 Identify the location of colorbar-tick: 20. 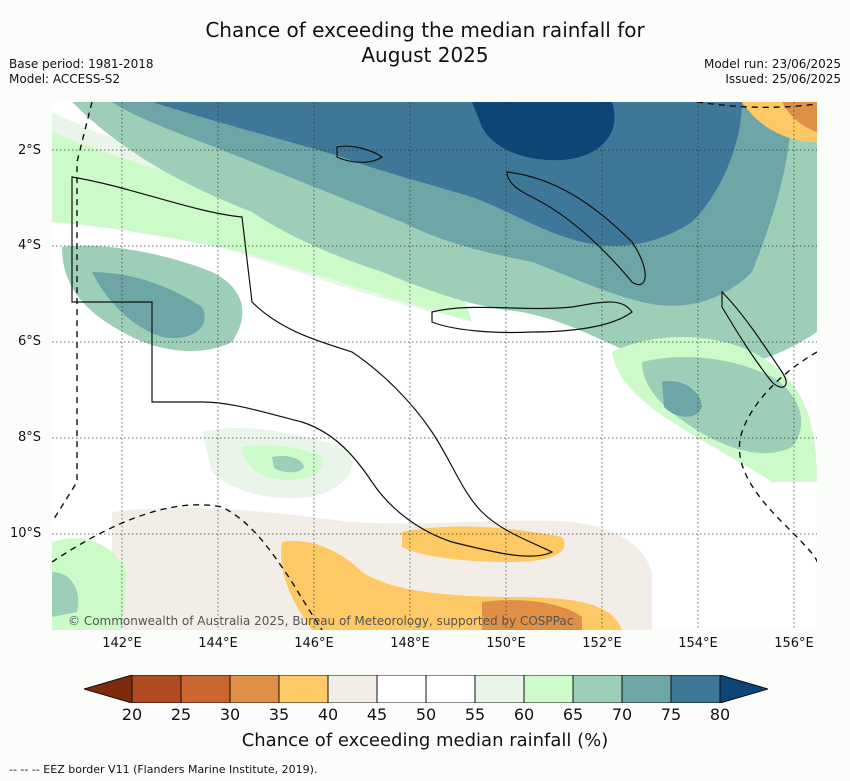
(132, 714).